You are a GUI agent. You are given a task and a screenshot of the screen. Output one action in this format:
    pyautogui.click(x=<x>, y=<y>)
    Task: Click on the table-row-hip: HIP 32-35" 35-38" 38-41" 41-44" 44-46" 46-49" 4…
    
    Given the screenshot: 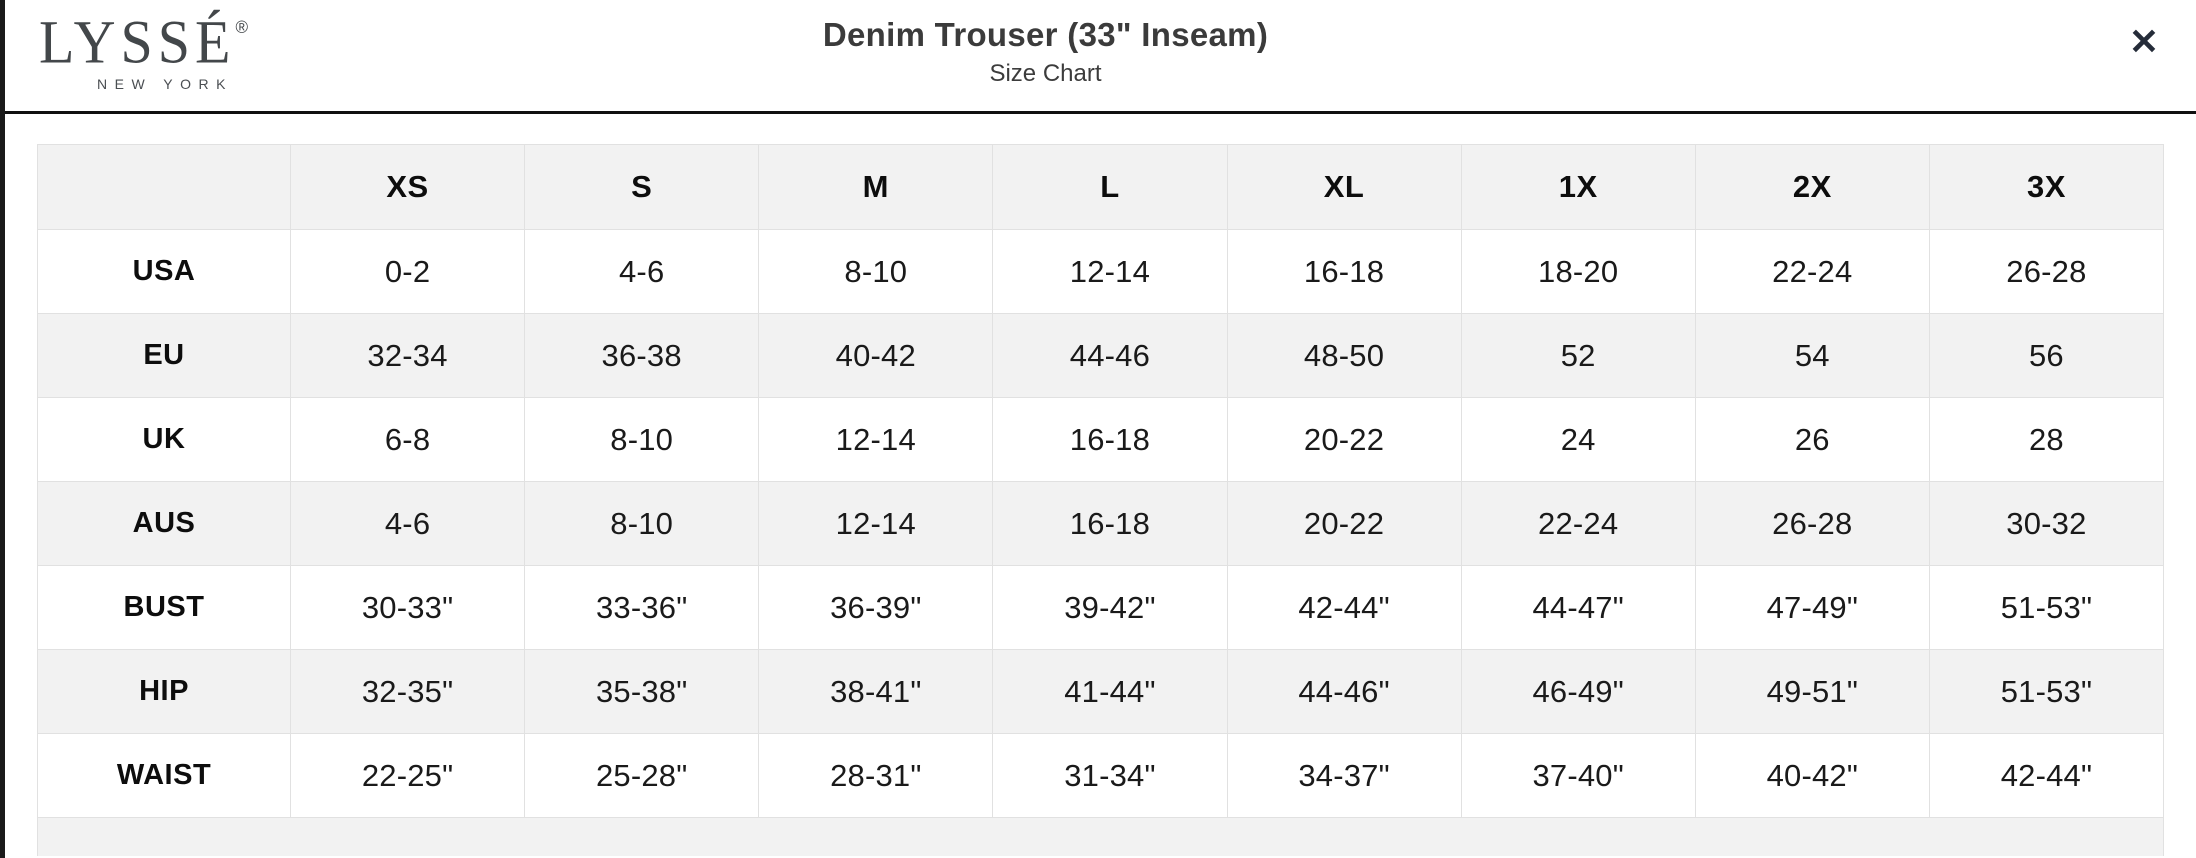 What is the action you would take?
    pyautogui.click(x=1101, y=691)
    